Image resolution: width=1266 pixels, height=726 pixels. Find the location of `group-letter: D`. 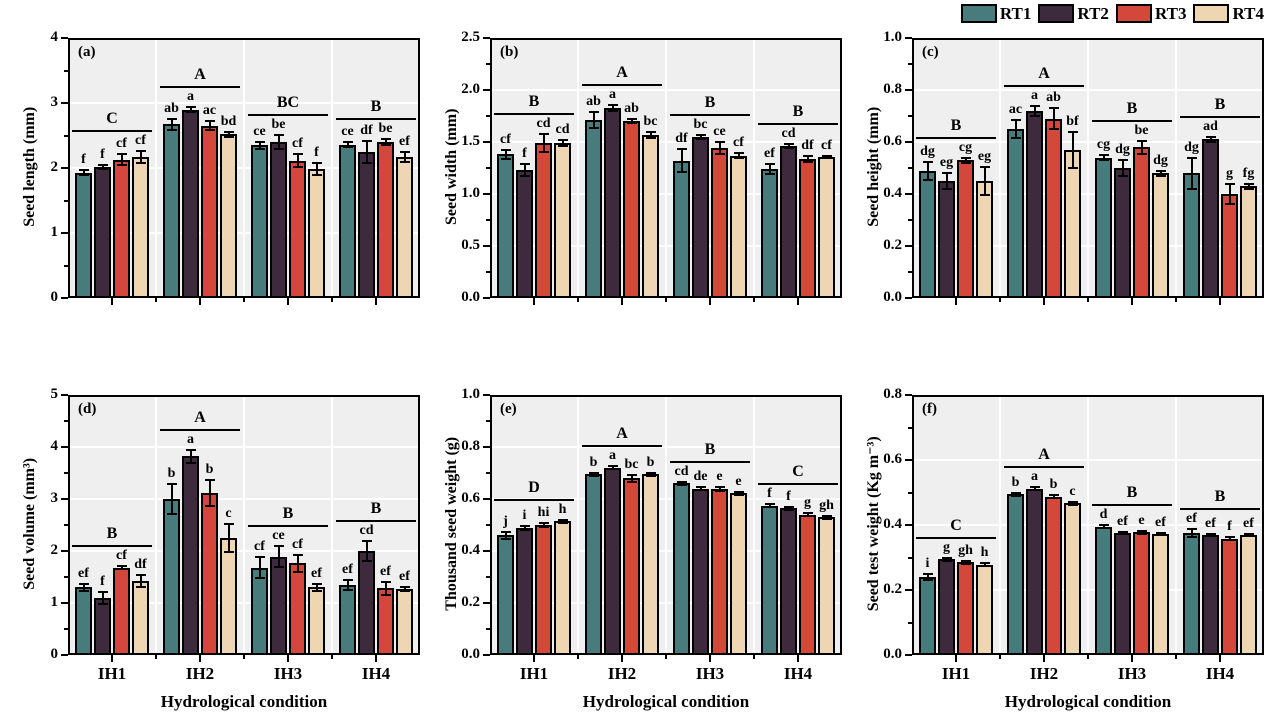

group-letter: D is located at coordinates (534, 487).